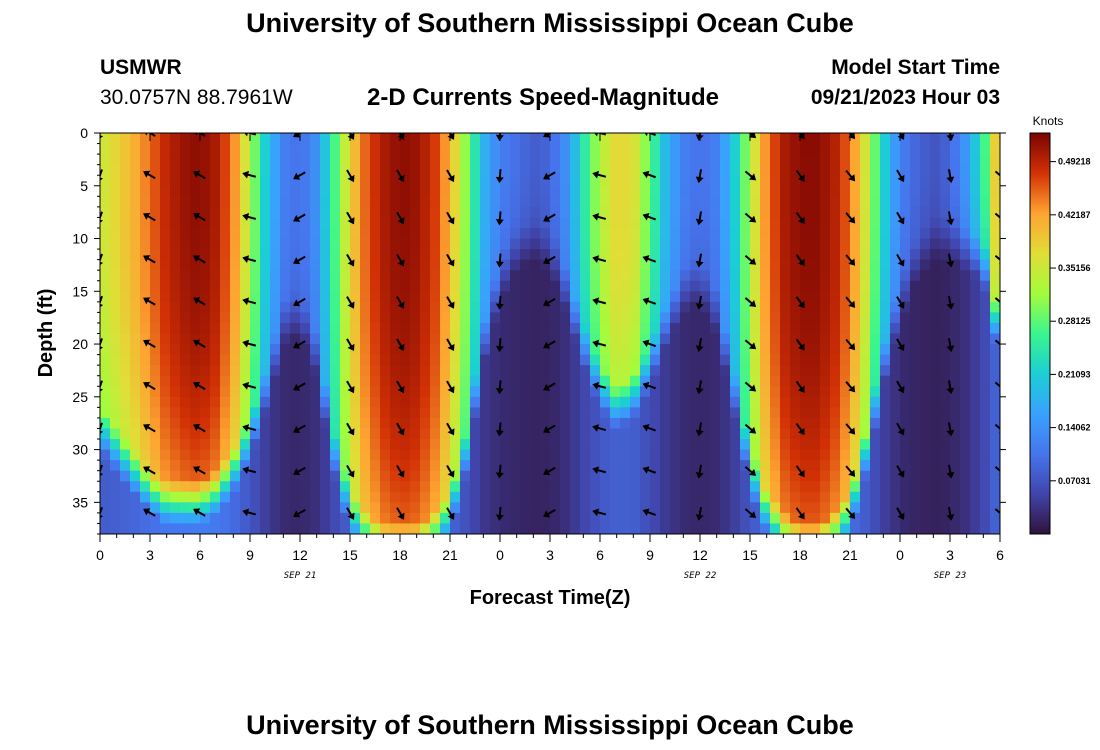 The image size is (1100, 750). Describe the element at coordinates (1074, 321) in the screenshot. I see `colorbar-tick-label: 0.28125` at that location.